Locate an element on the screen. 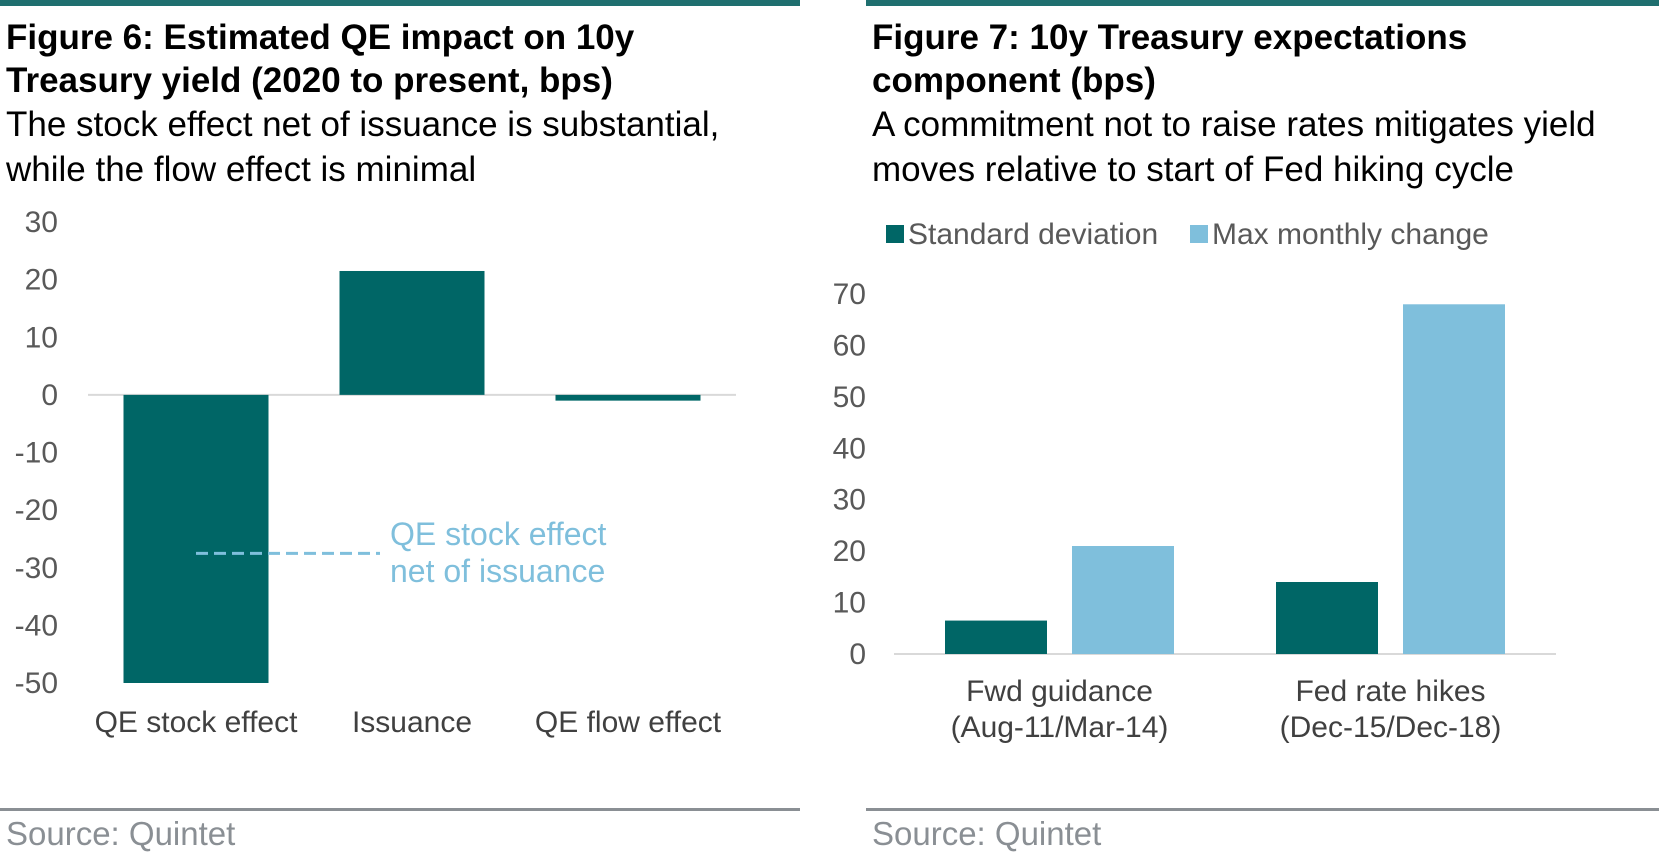  y-tick-label: 50 is located at coordinates (849, 397).